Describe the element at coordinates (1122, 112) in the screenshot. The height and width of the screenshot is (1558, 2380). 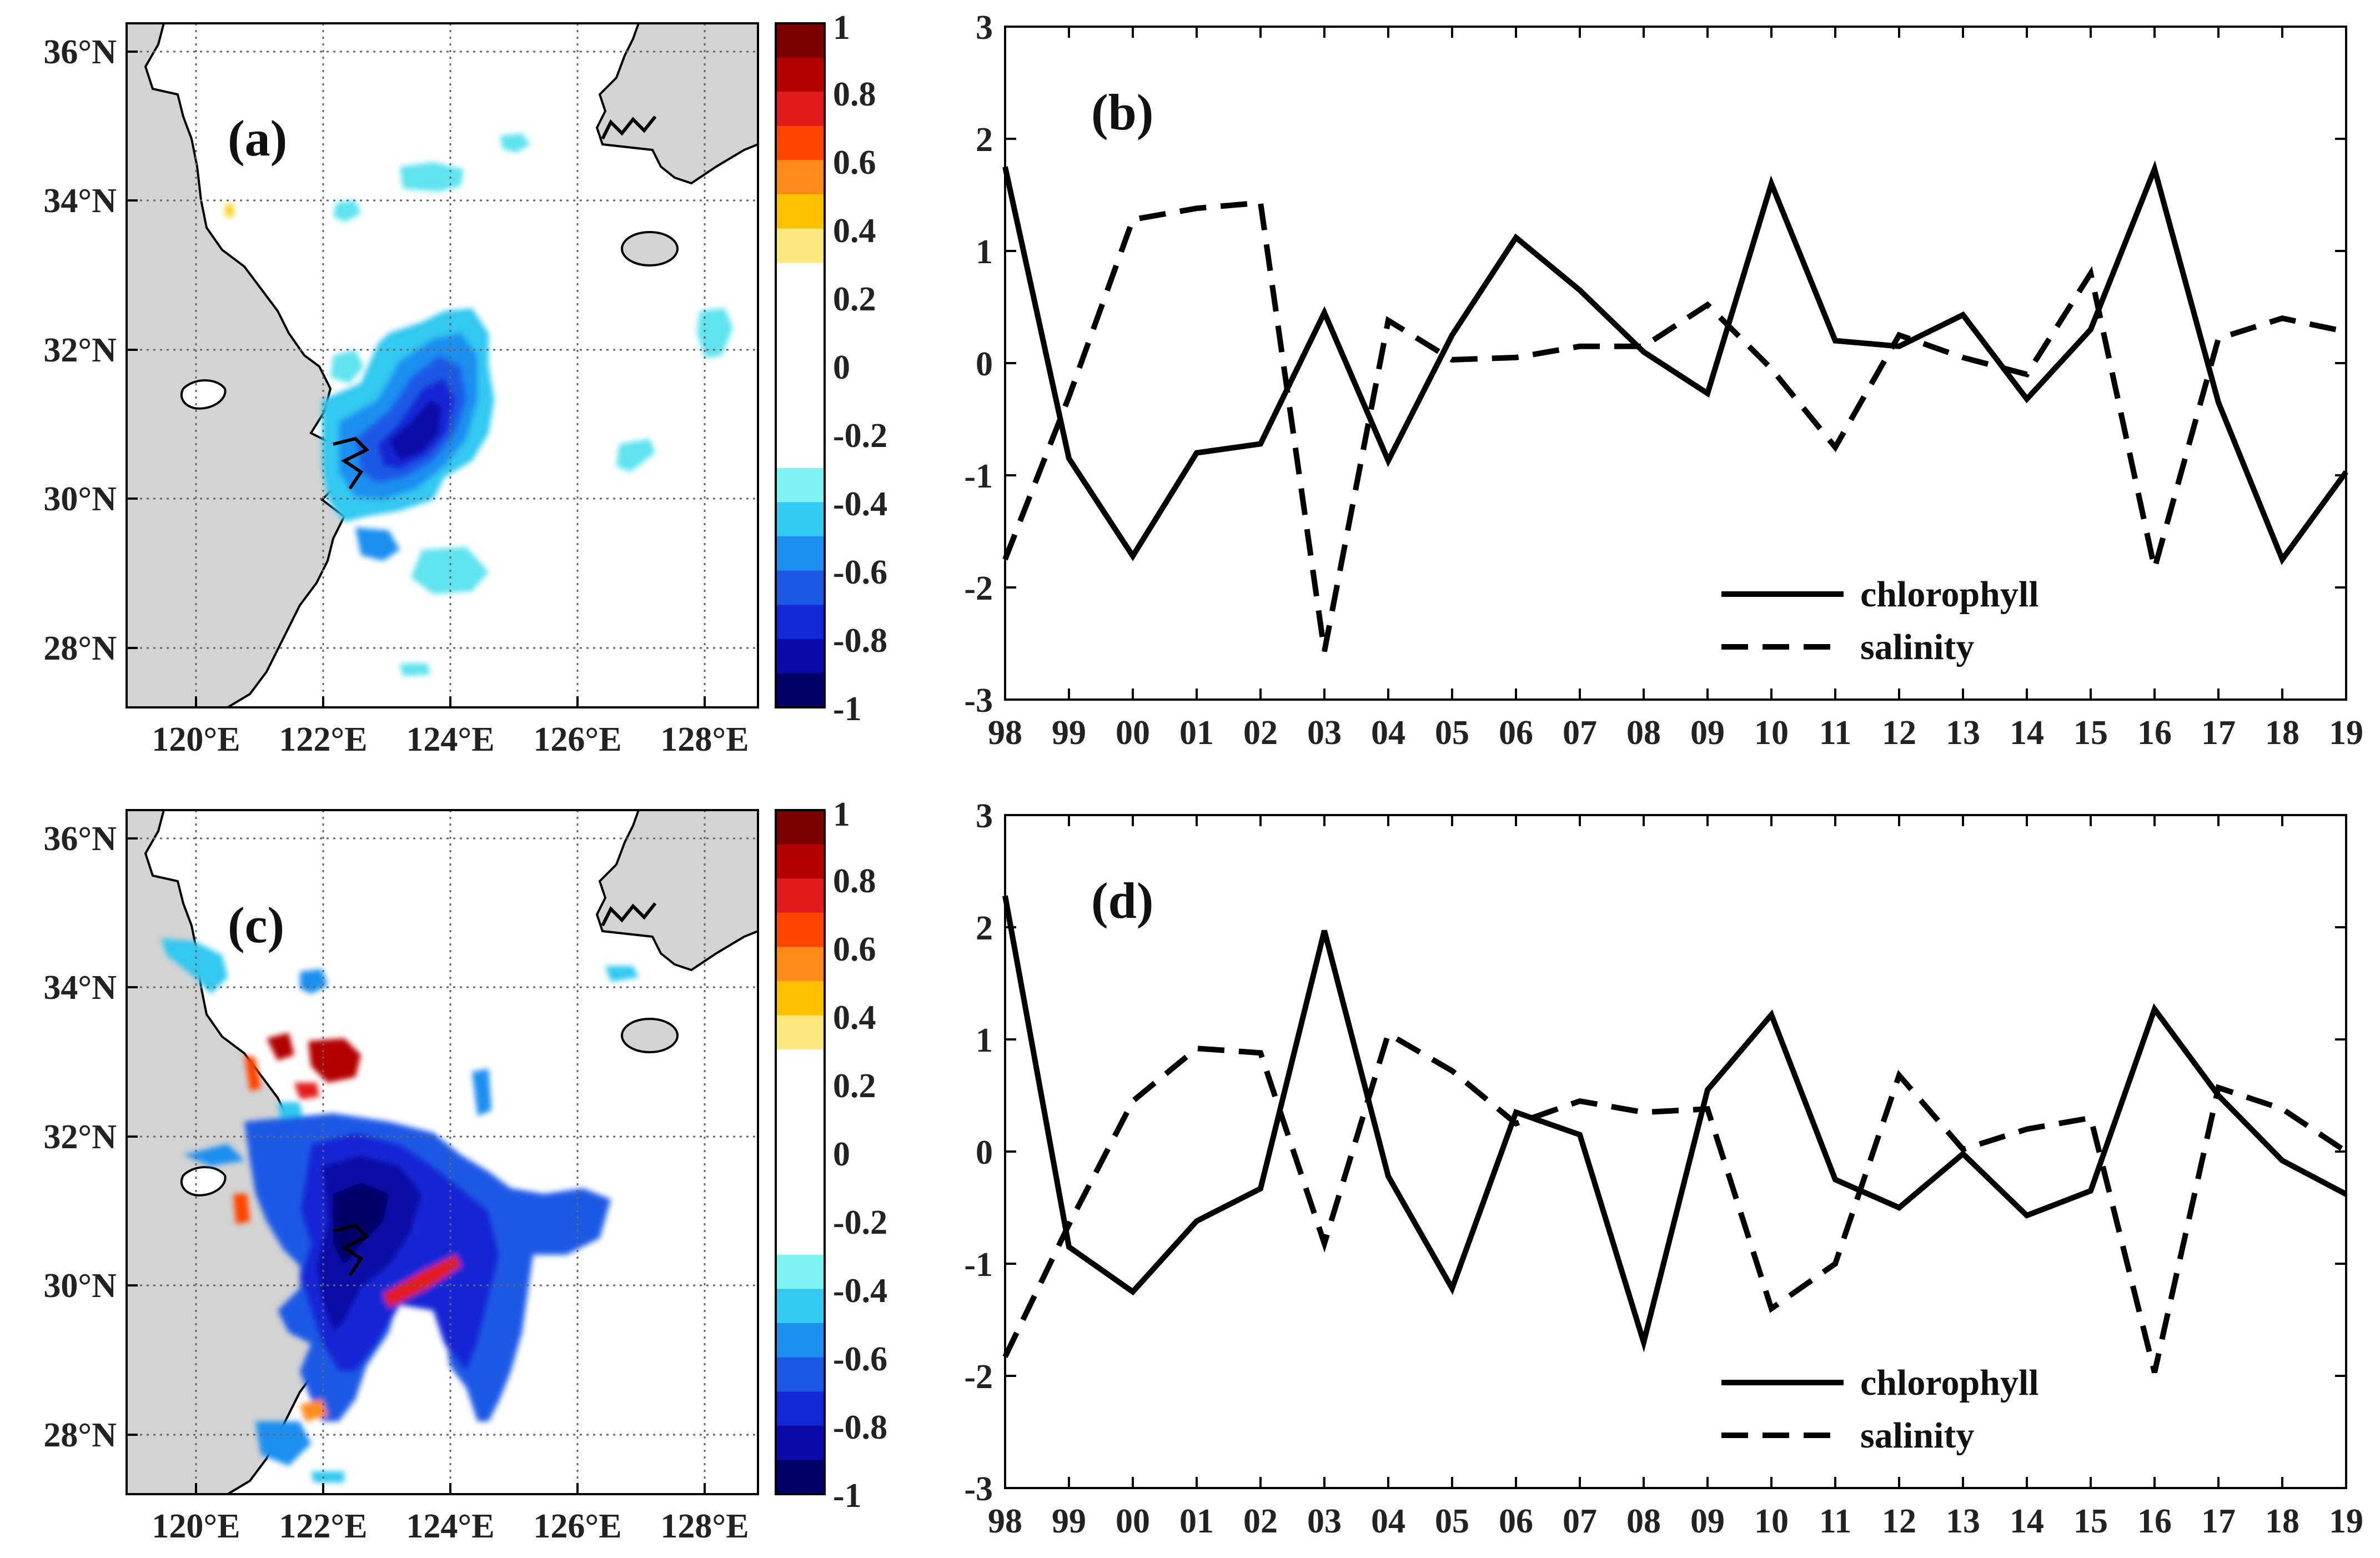
I see `panel-label-b: (b)` at that location.